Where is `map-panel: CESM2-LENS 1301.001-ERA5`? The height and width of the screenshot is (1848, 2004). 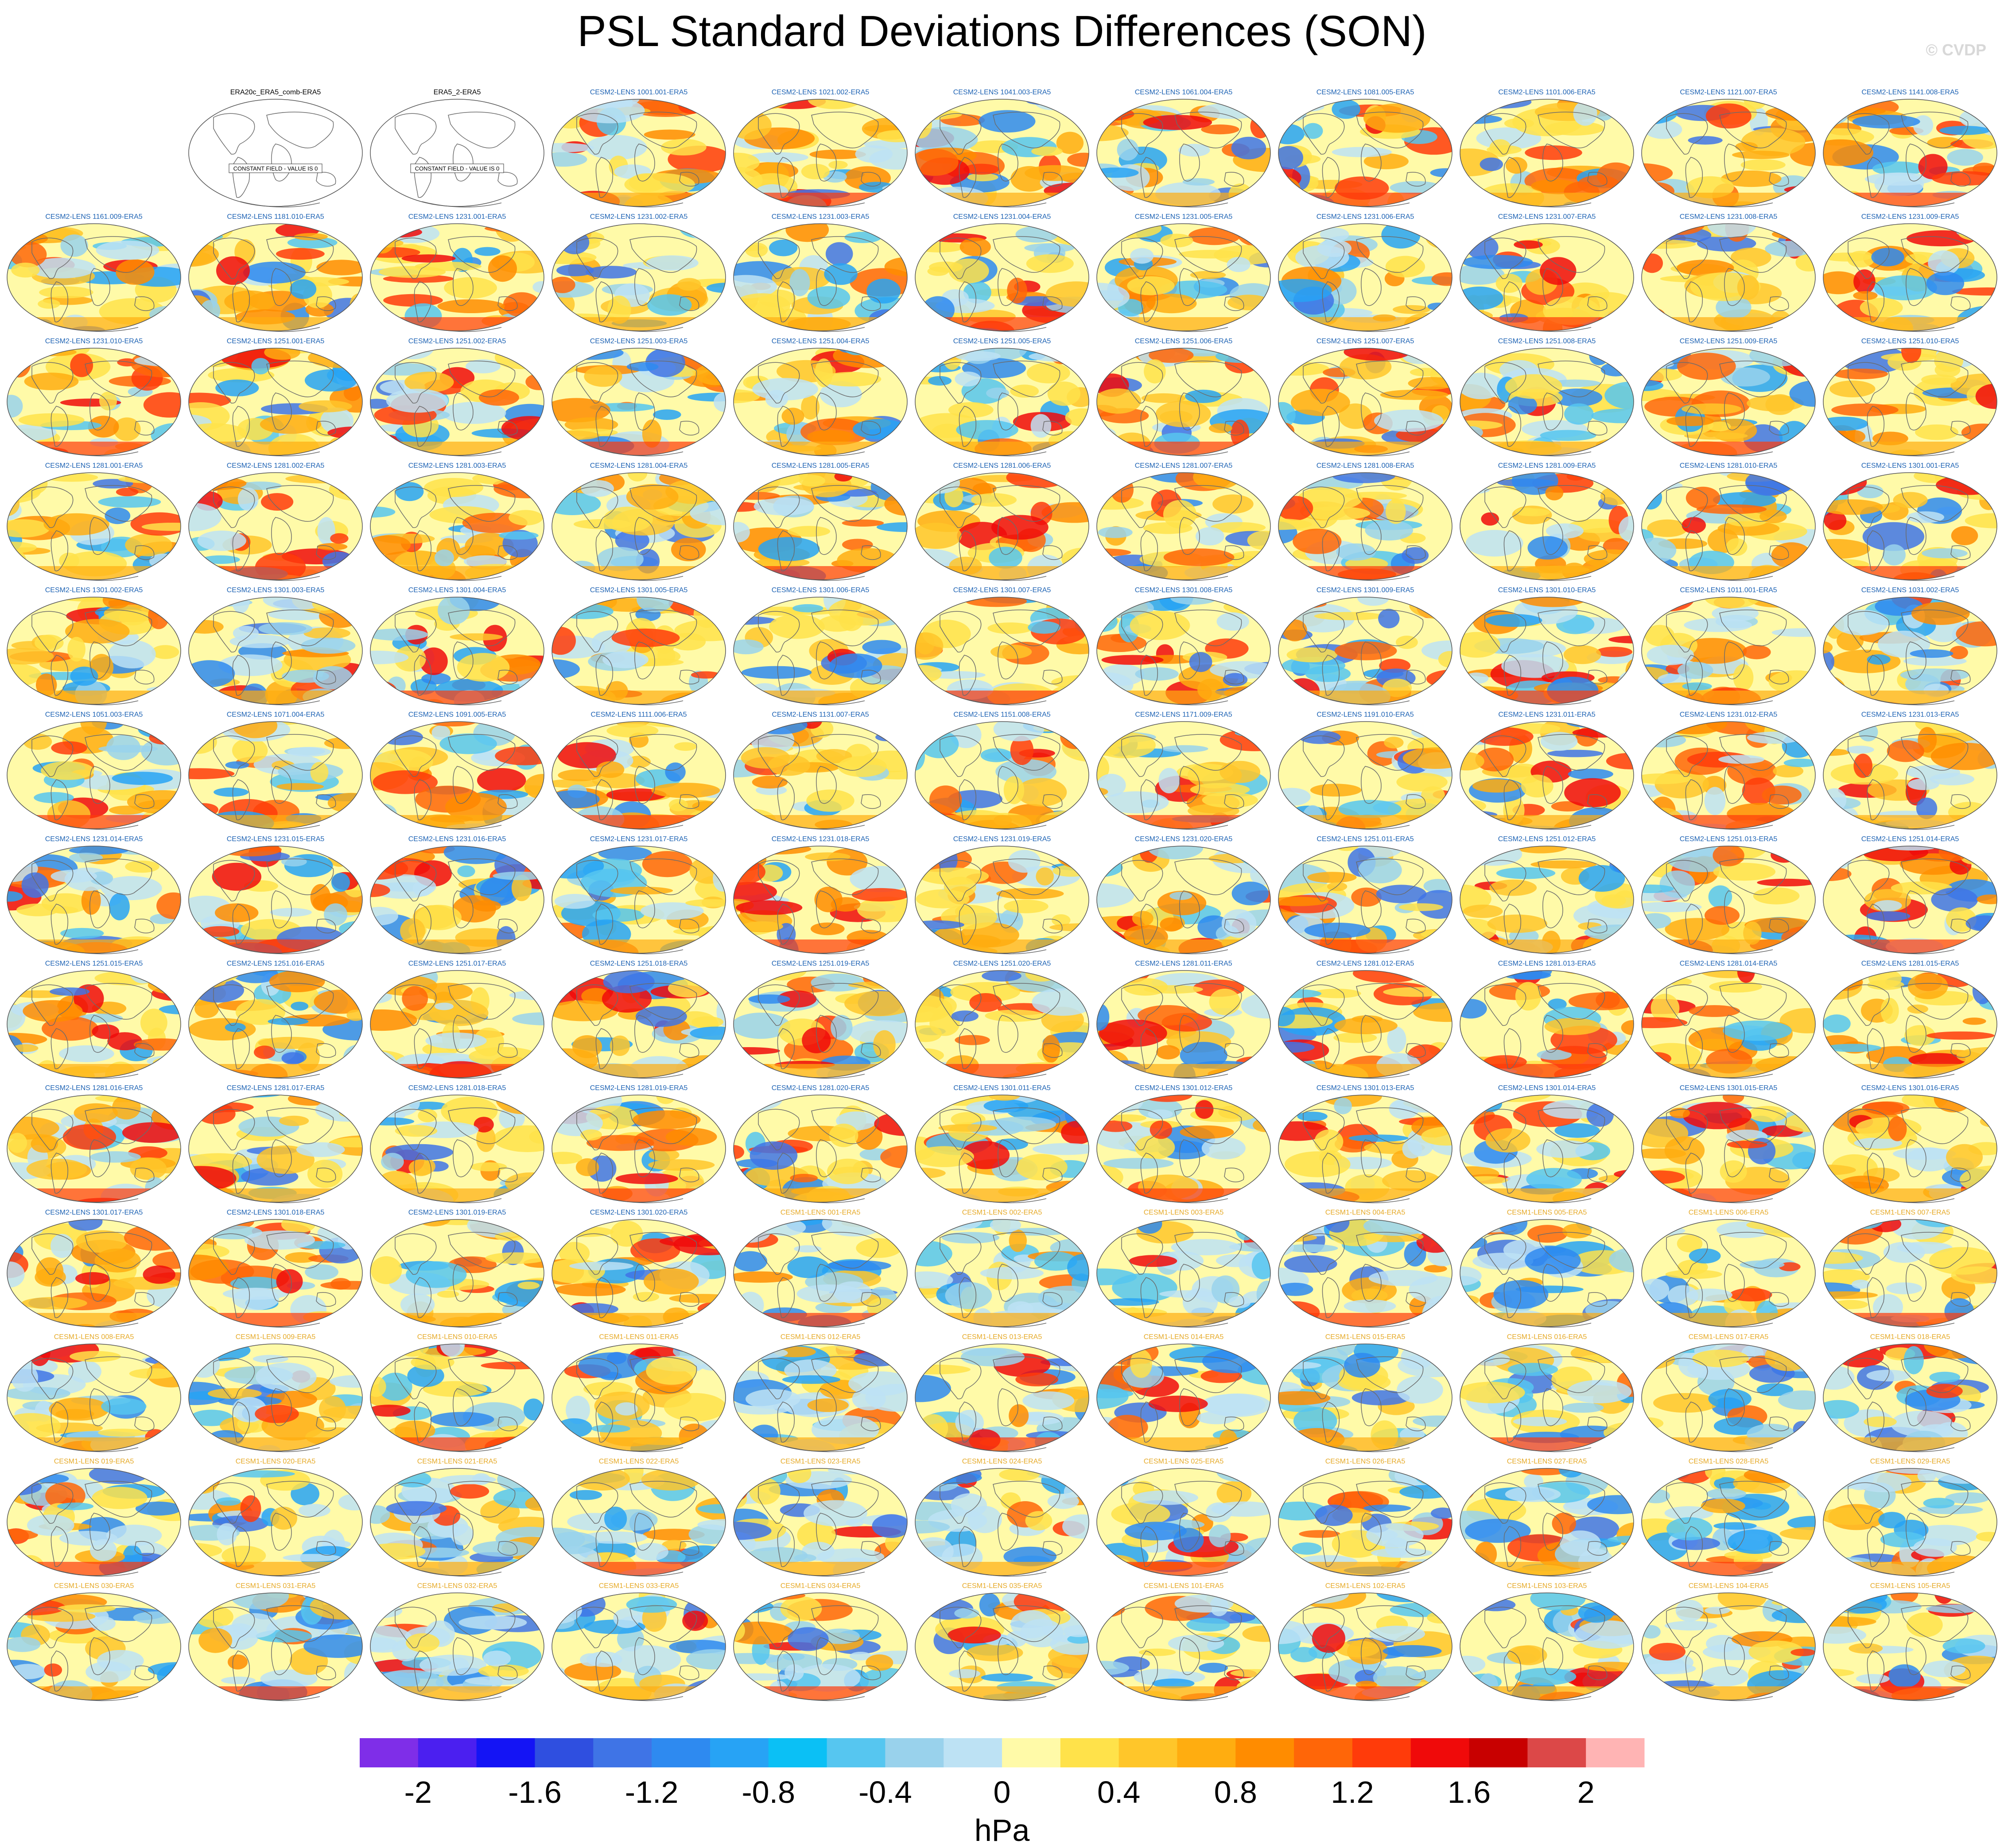
map-panel: CESM2-LENS 1301.001-ERA5 is located at coordinates (1910, 522).